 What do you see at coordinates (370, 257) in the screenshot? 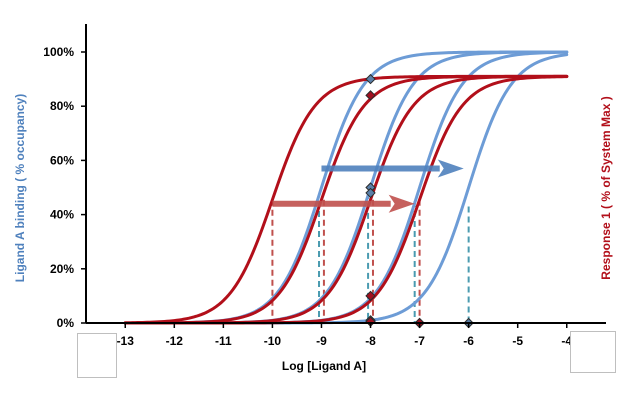
I see `dashed-drop-lines` at bounding box center [370, 257].